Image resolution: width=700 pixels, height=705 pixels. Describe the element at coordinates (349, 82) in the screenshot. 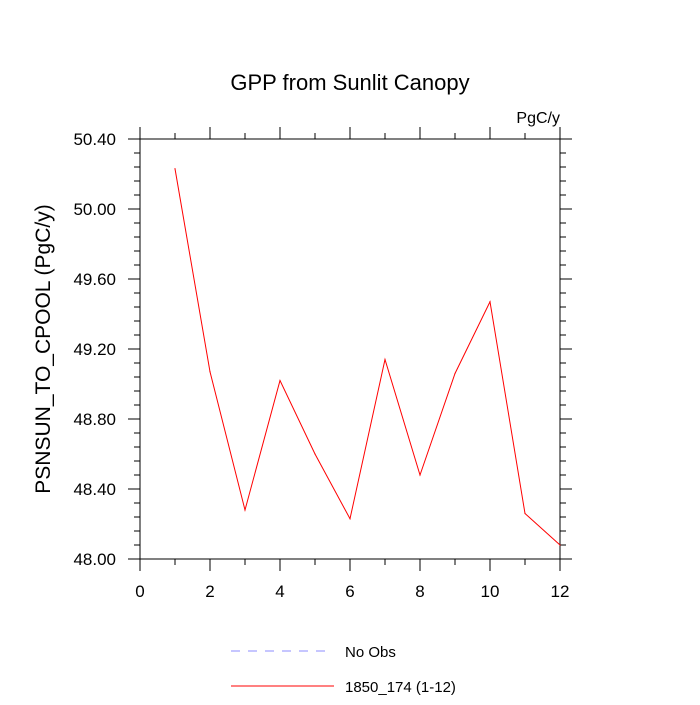

I see `chart-title: GPP from Sunlit Canopy` at that location.